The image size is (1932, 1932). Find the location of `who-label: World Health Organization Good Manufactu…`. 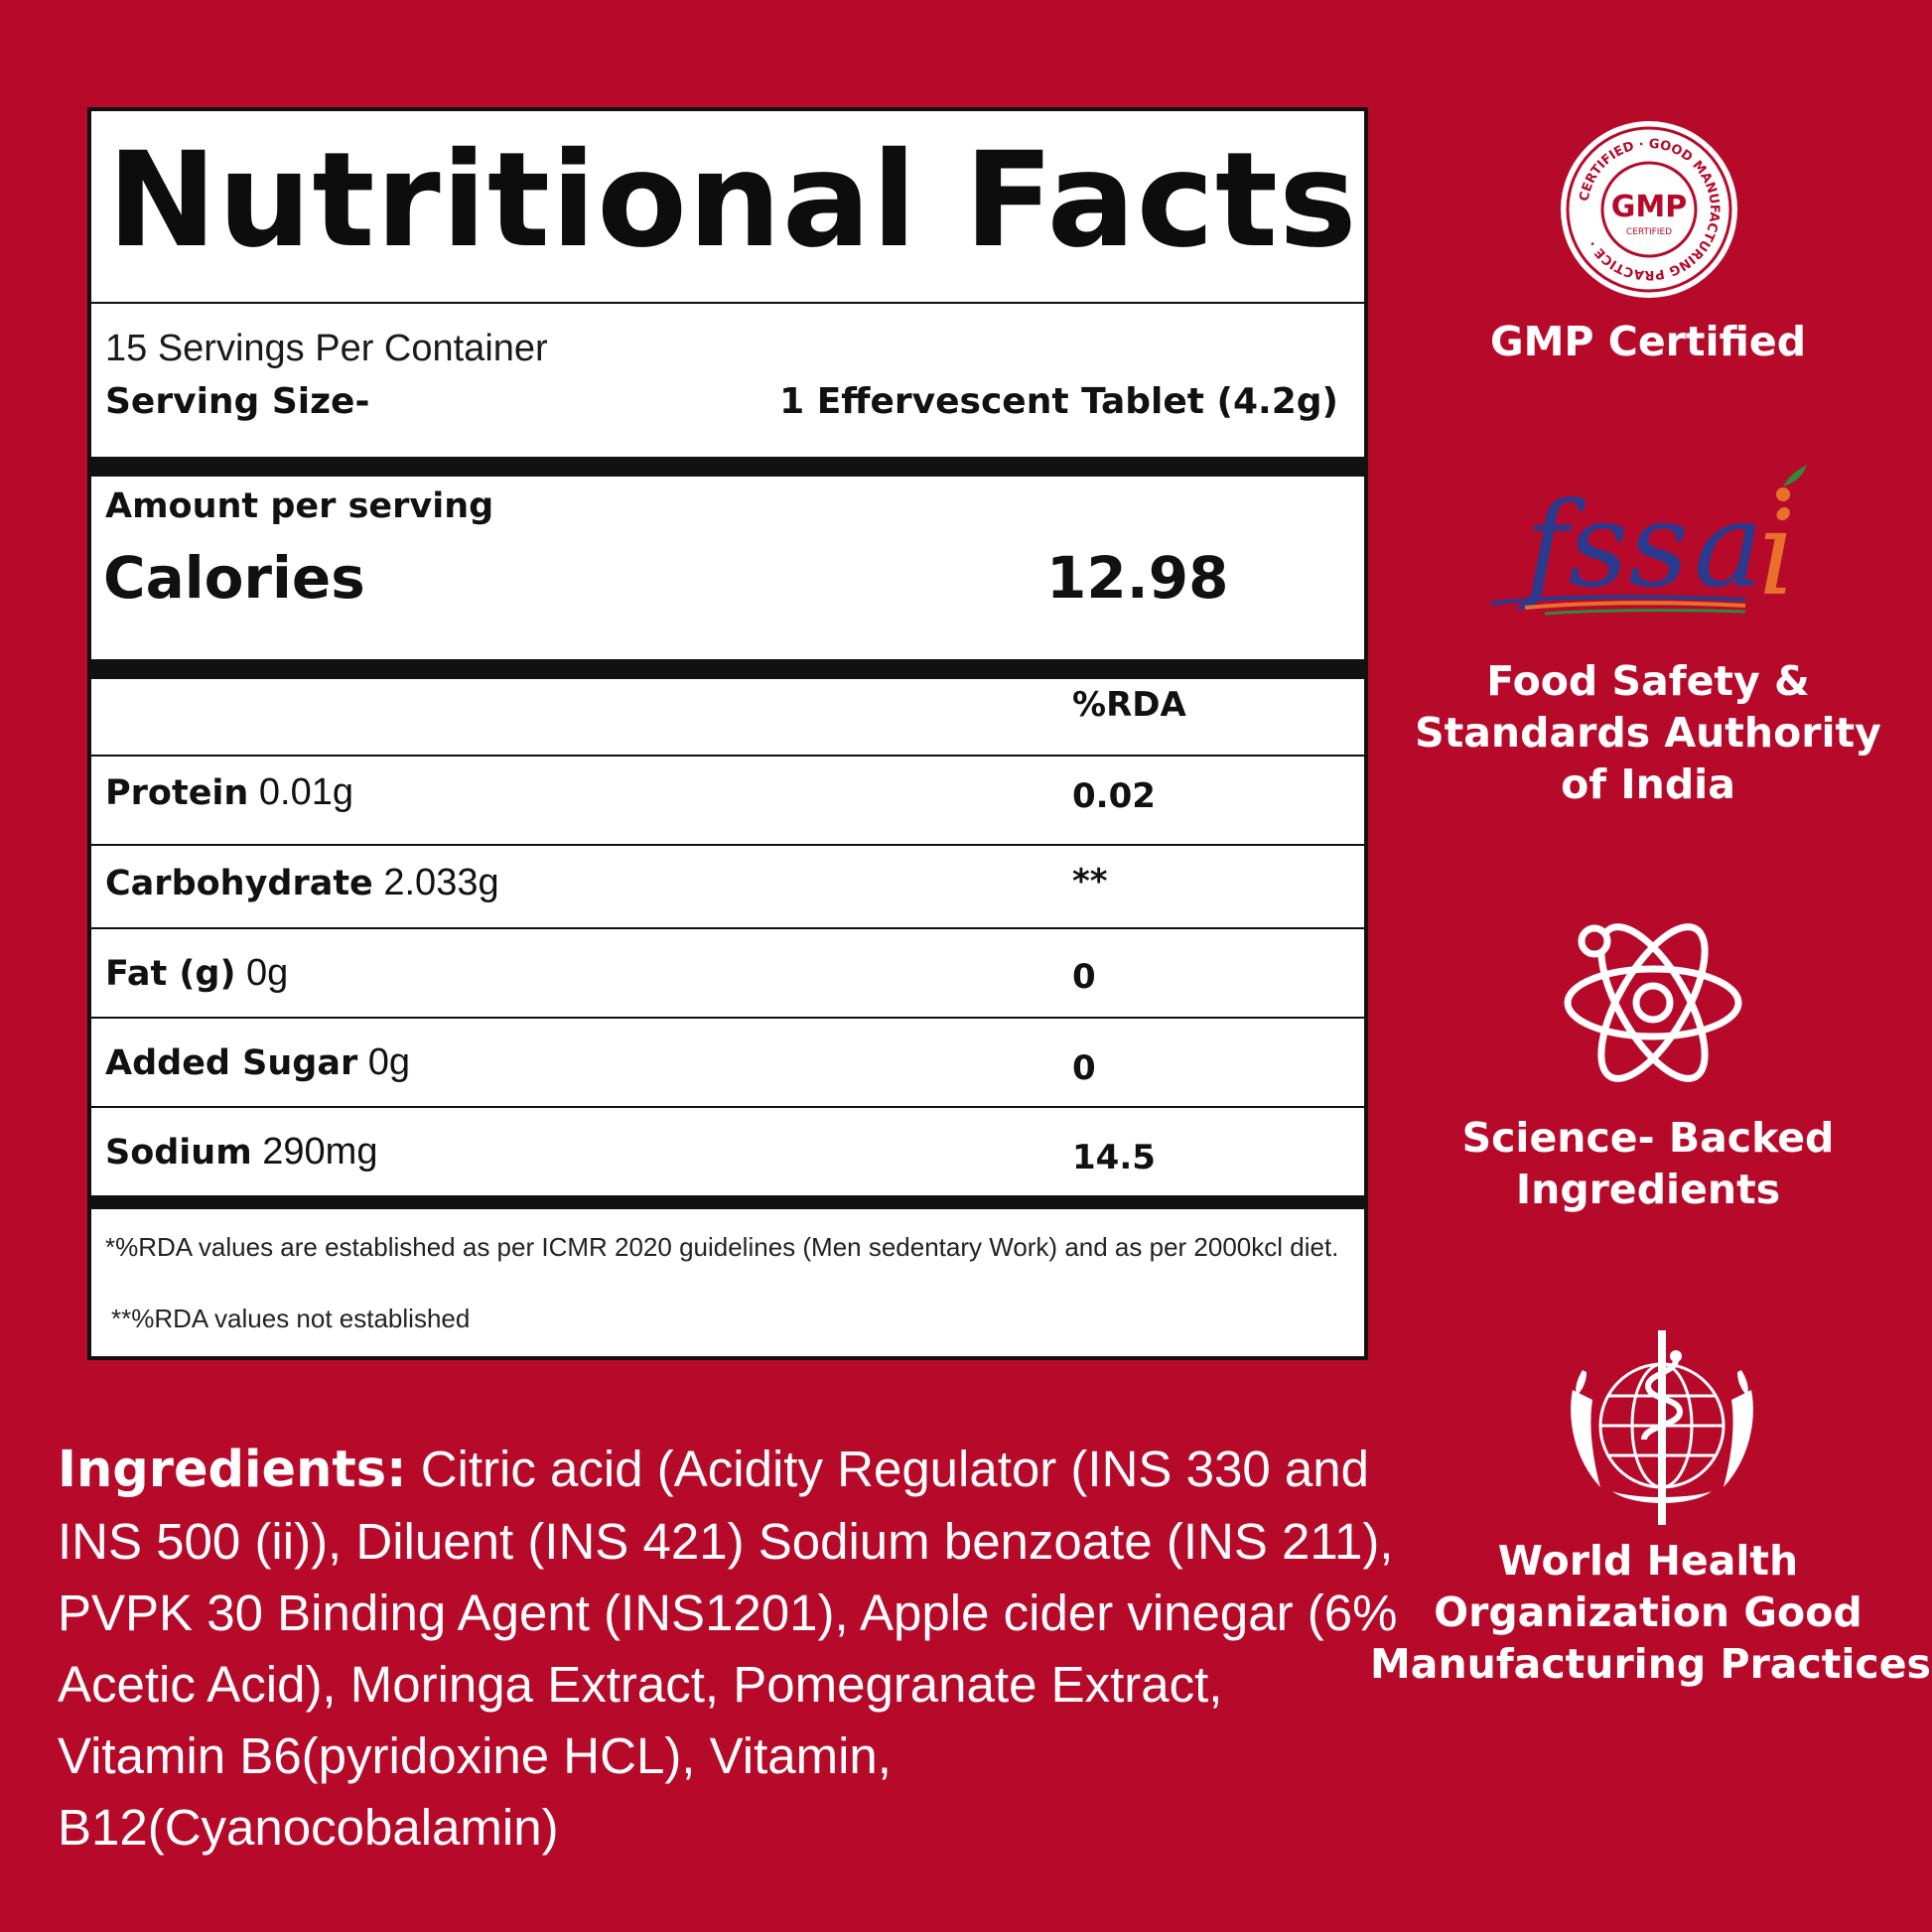

who-label: World Health Organization Good Manufactu… is located at coordinates (1650, 1613).